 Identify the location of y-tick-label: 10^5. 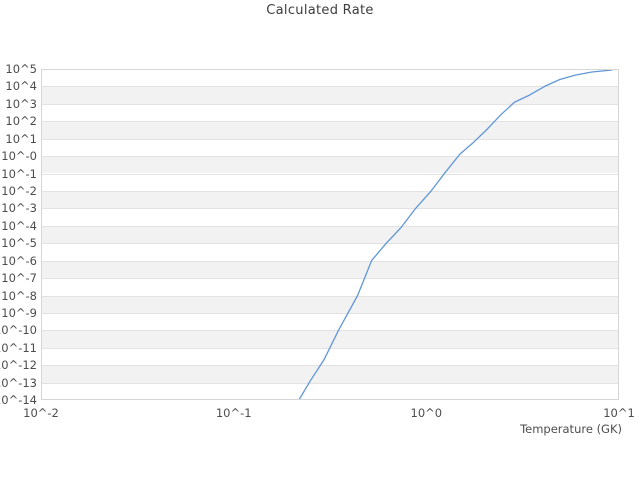
(21, 69).